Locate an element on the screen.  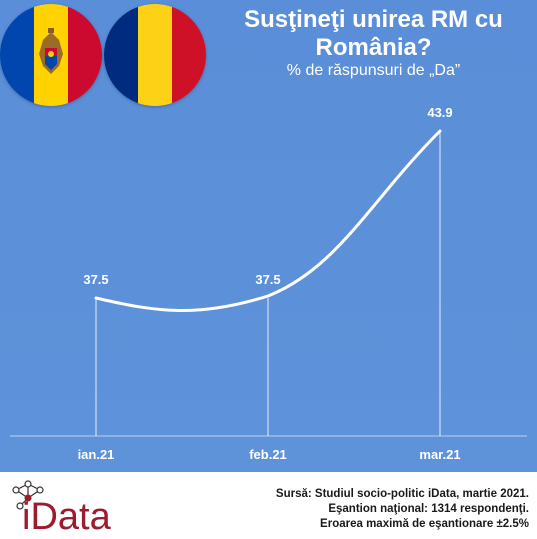
x-tick-label: mar.21 is located at coordinates (439, 454).